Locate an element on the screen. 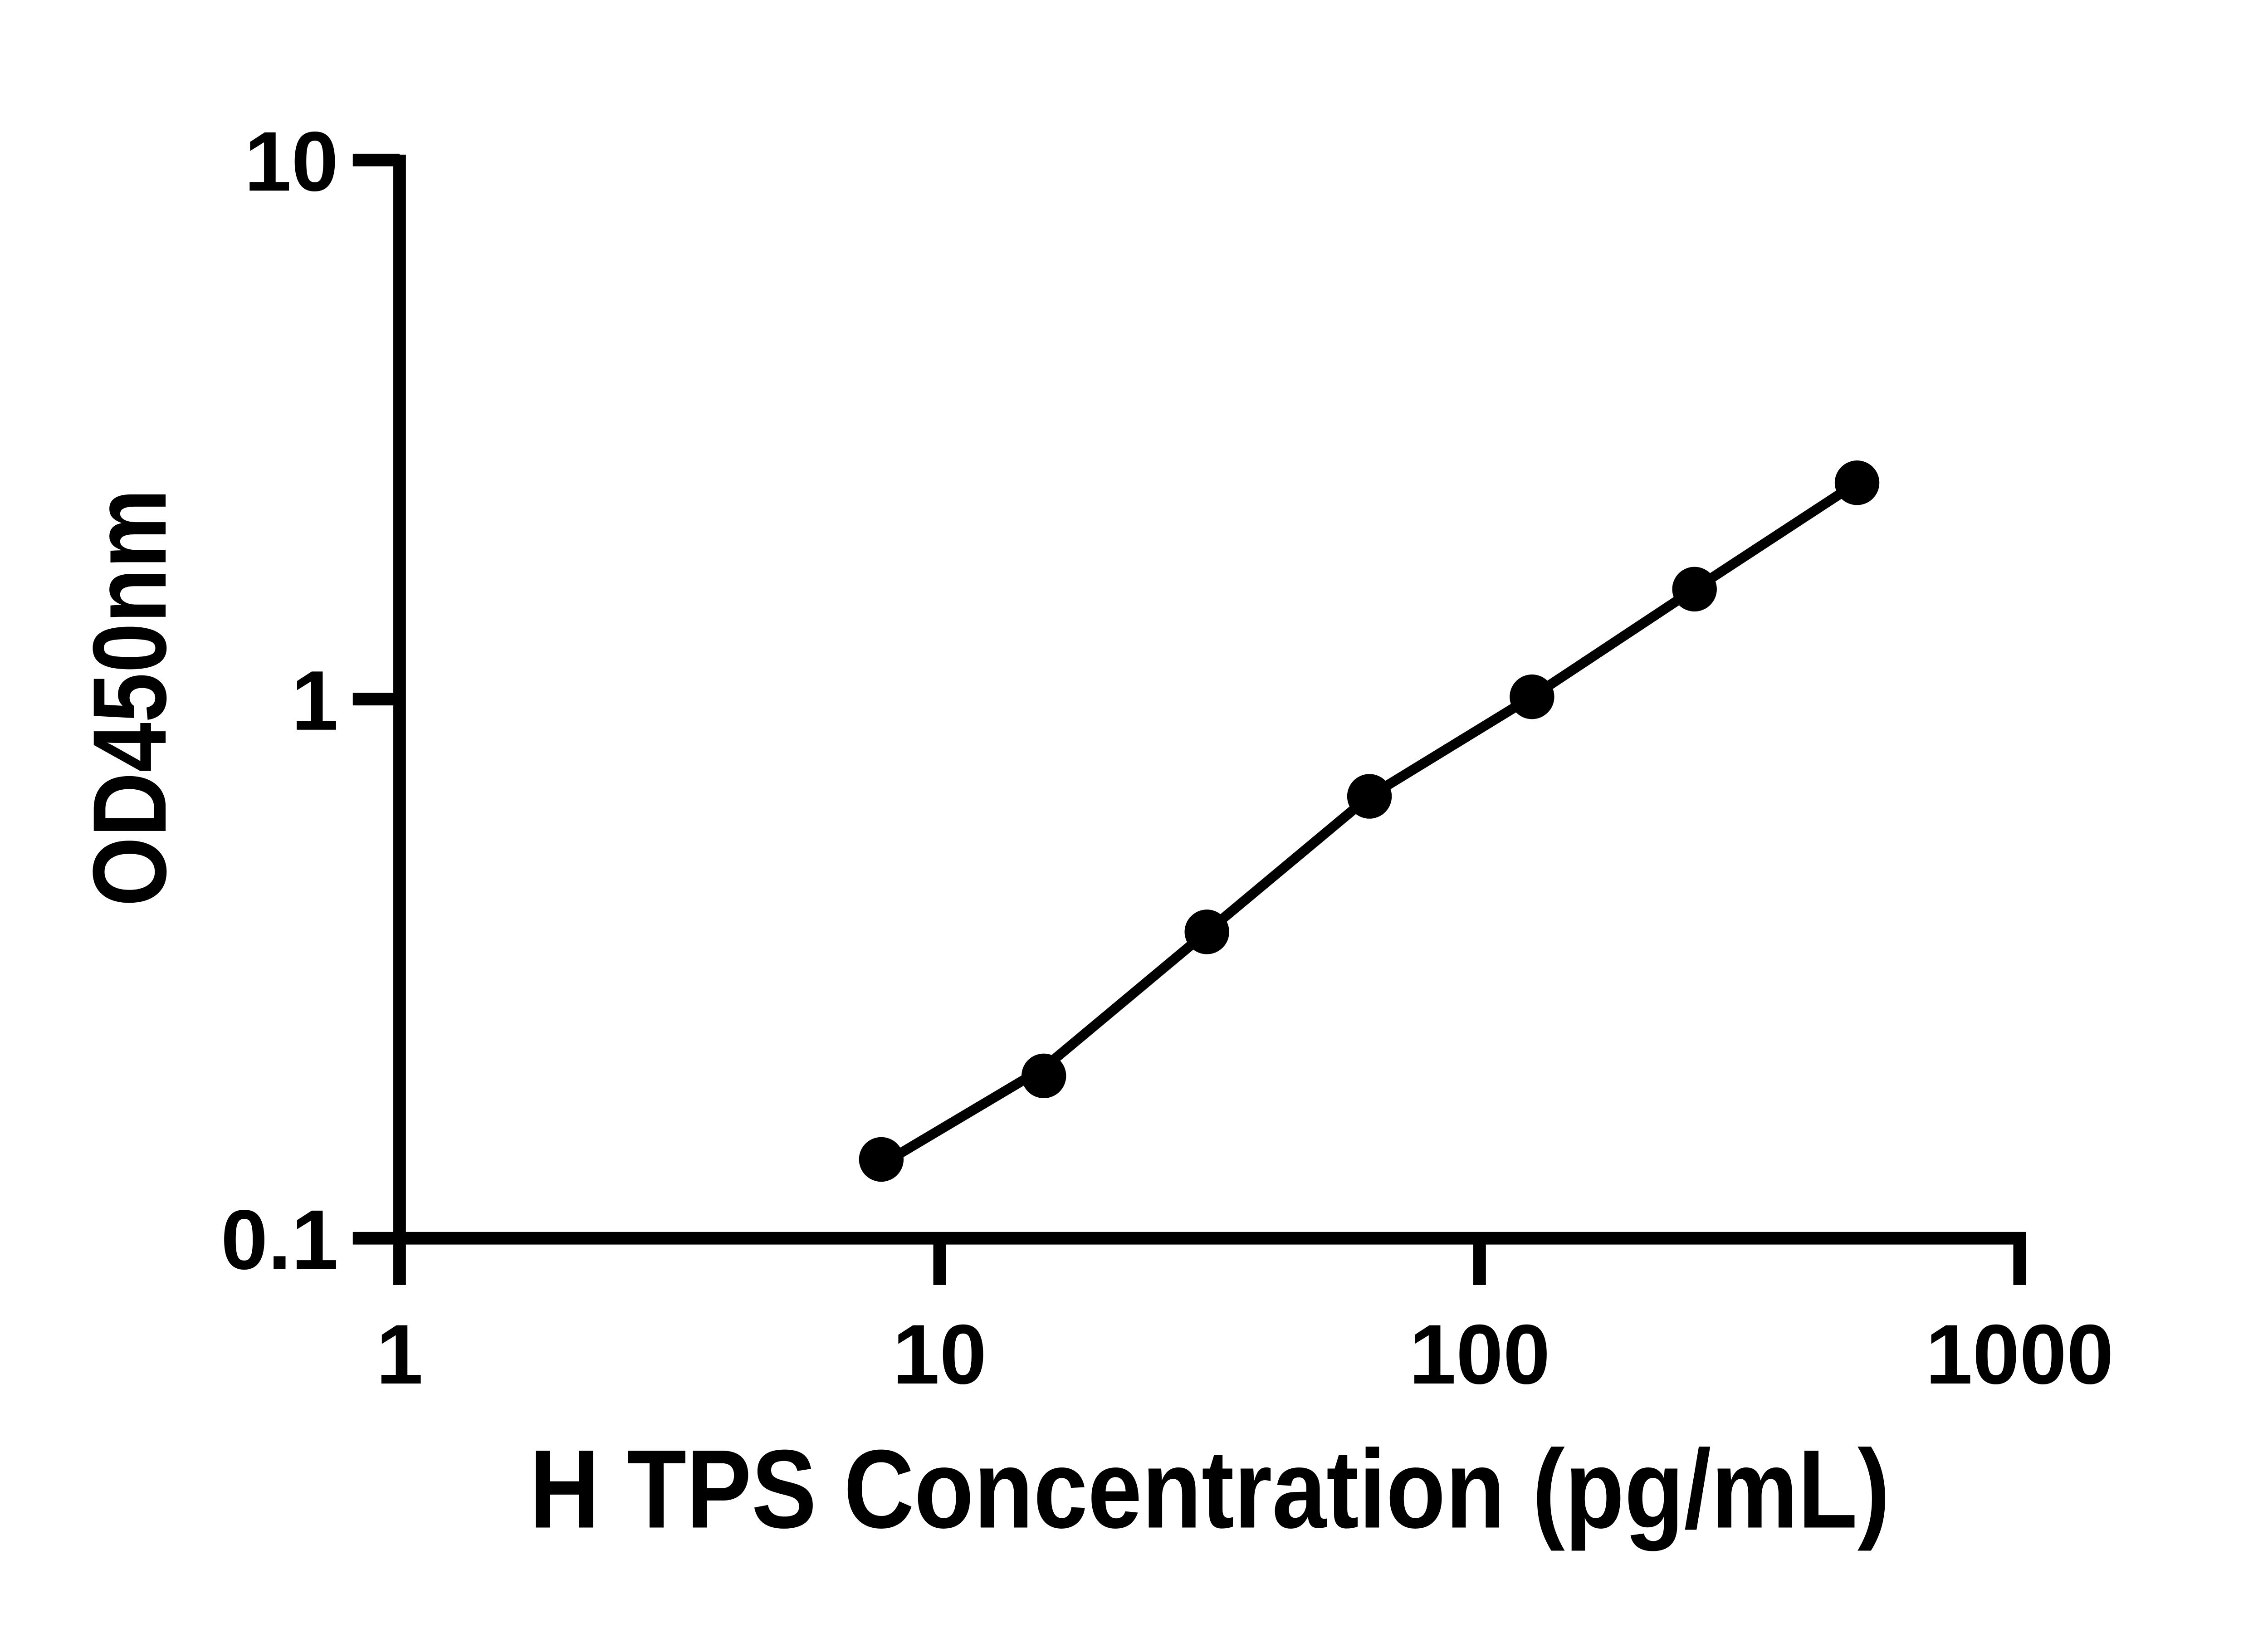 This screenshot has width=2268, height=1633. x-tick-label: 1 is located at coordinates (400, 1354).